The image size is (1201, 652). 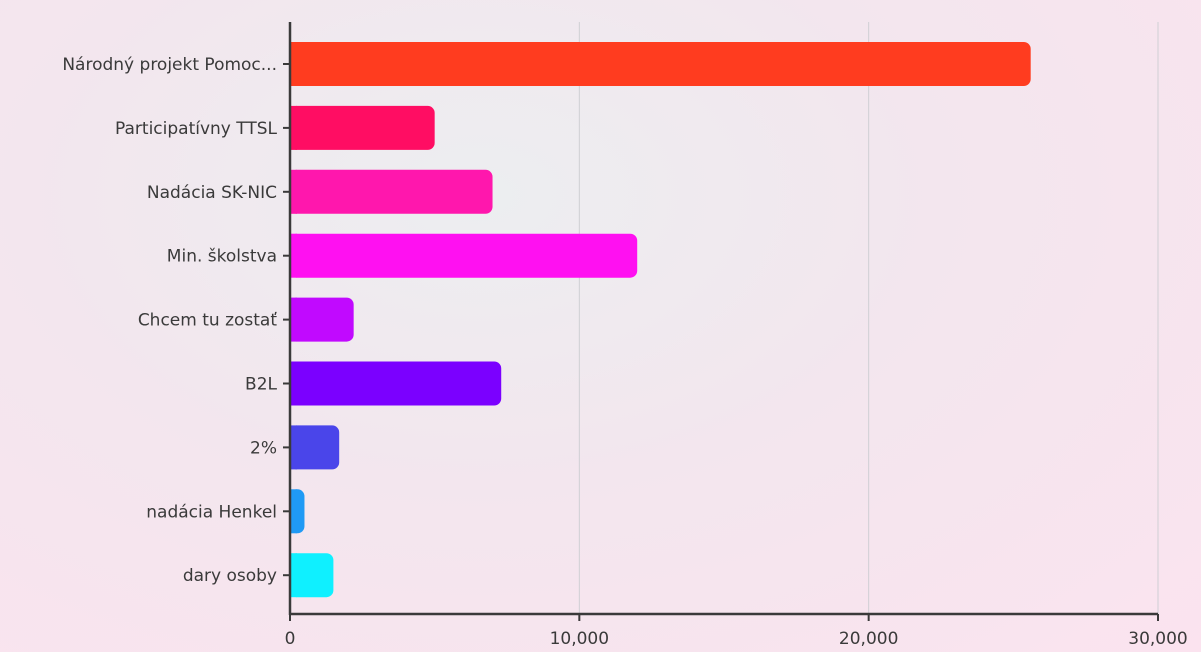 What do you see at coordinates (868, 639) in the screenshot?
I see `x-tick-label: 20,000` at bounding box center [868, 639].